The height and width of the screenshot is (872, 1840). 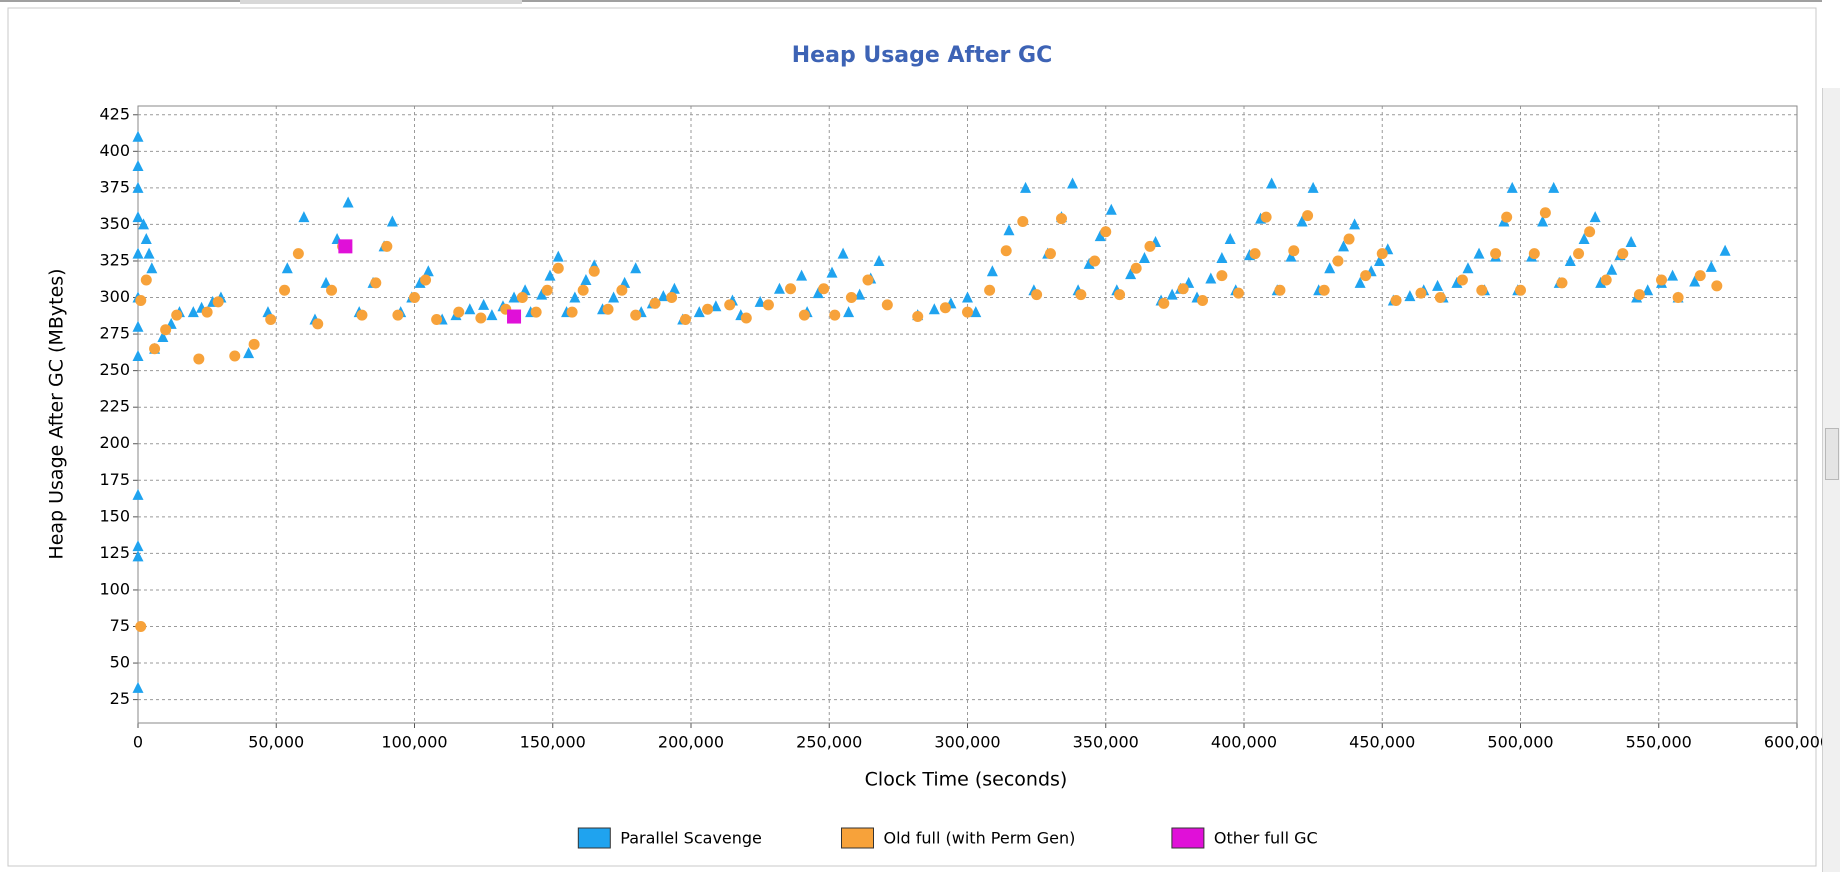 I want to click on x-tick-label: 550,000, so click(x=1659, y=742).